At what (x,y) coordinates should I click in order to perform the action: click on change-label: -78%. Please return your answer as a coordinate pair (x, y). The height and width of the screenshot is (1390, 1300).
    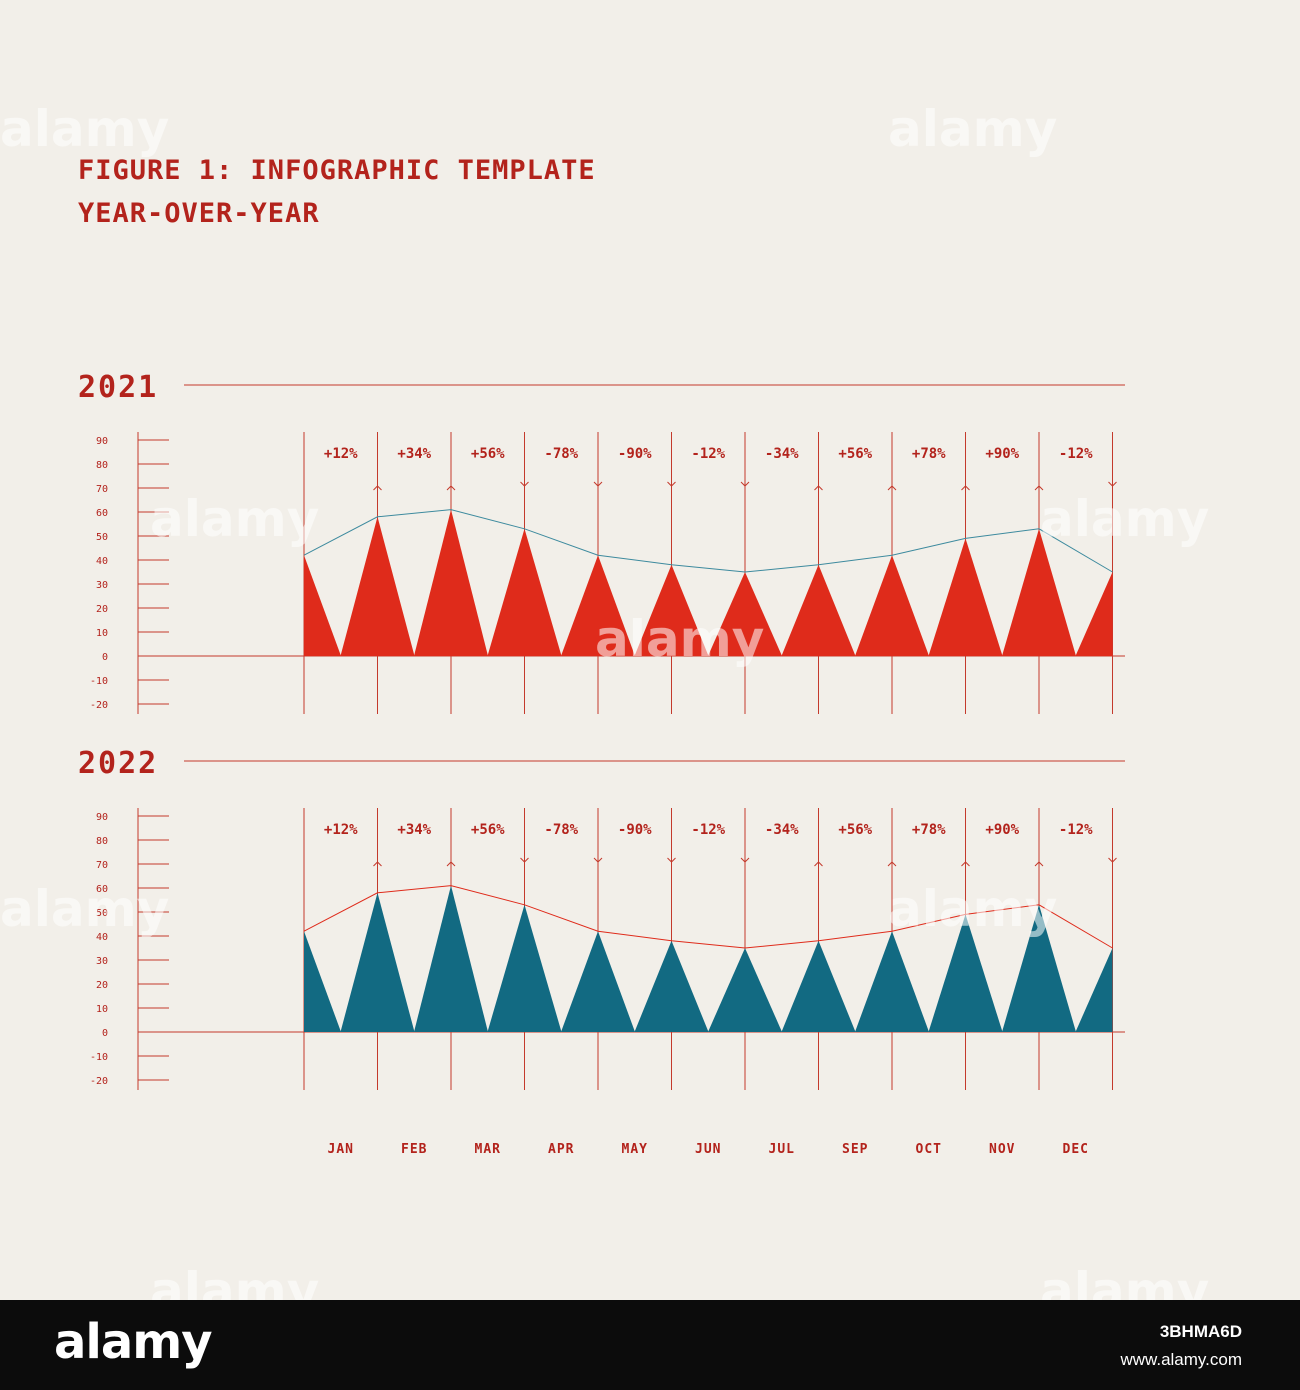
    Looking at the image, I should click on (561, 830).